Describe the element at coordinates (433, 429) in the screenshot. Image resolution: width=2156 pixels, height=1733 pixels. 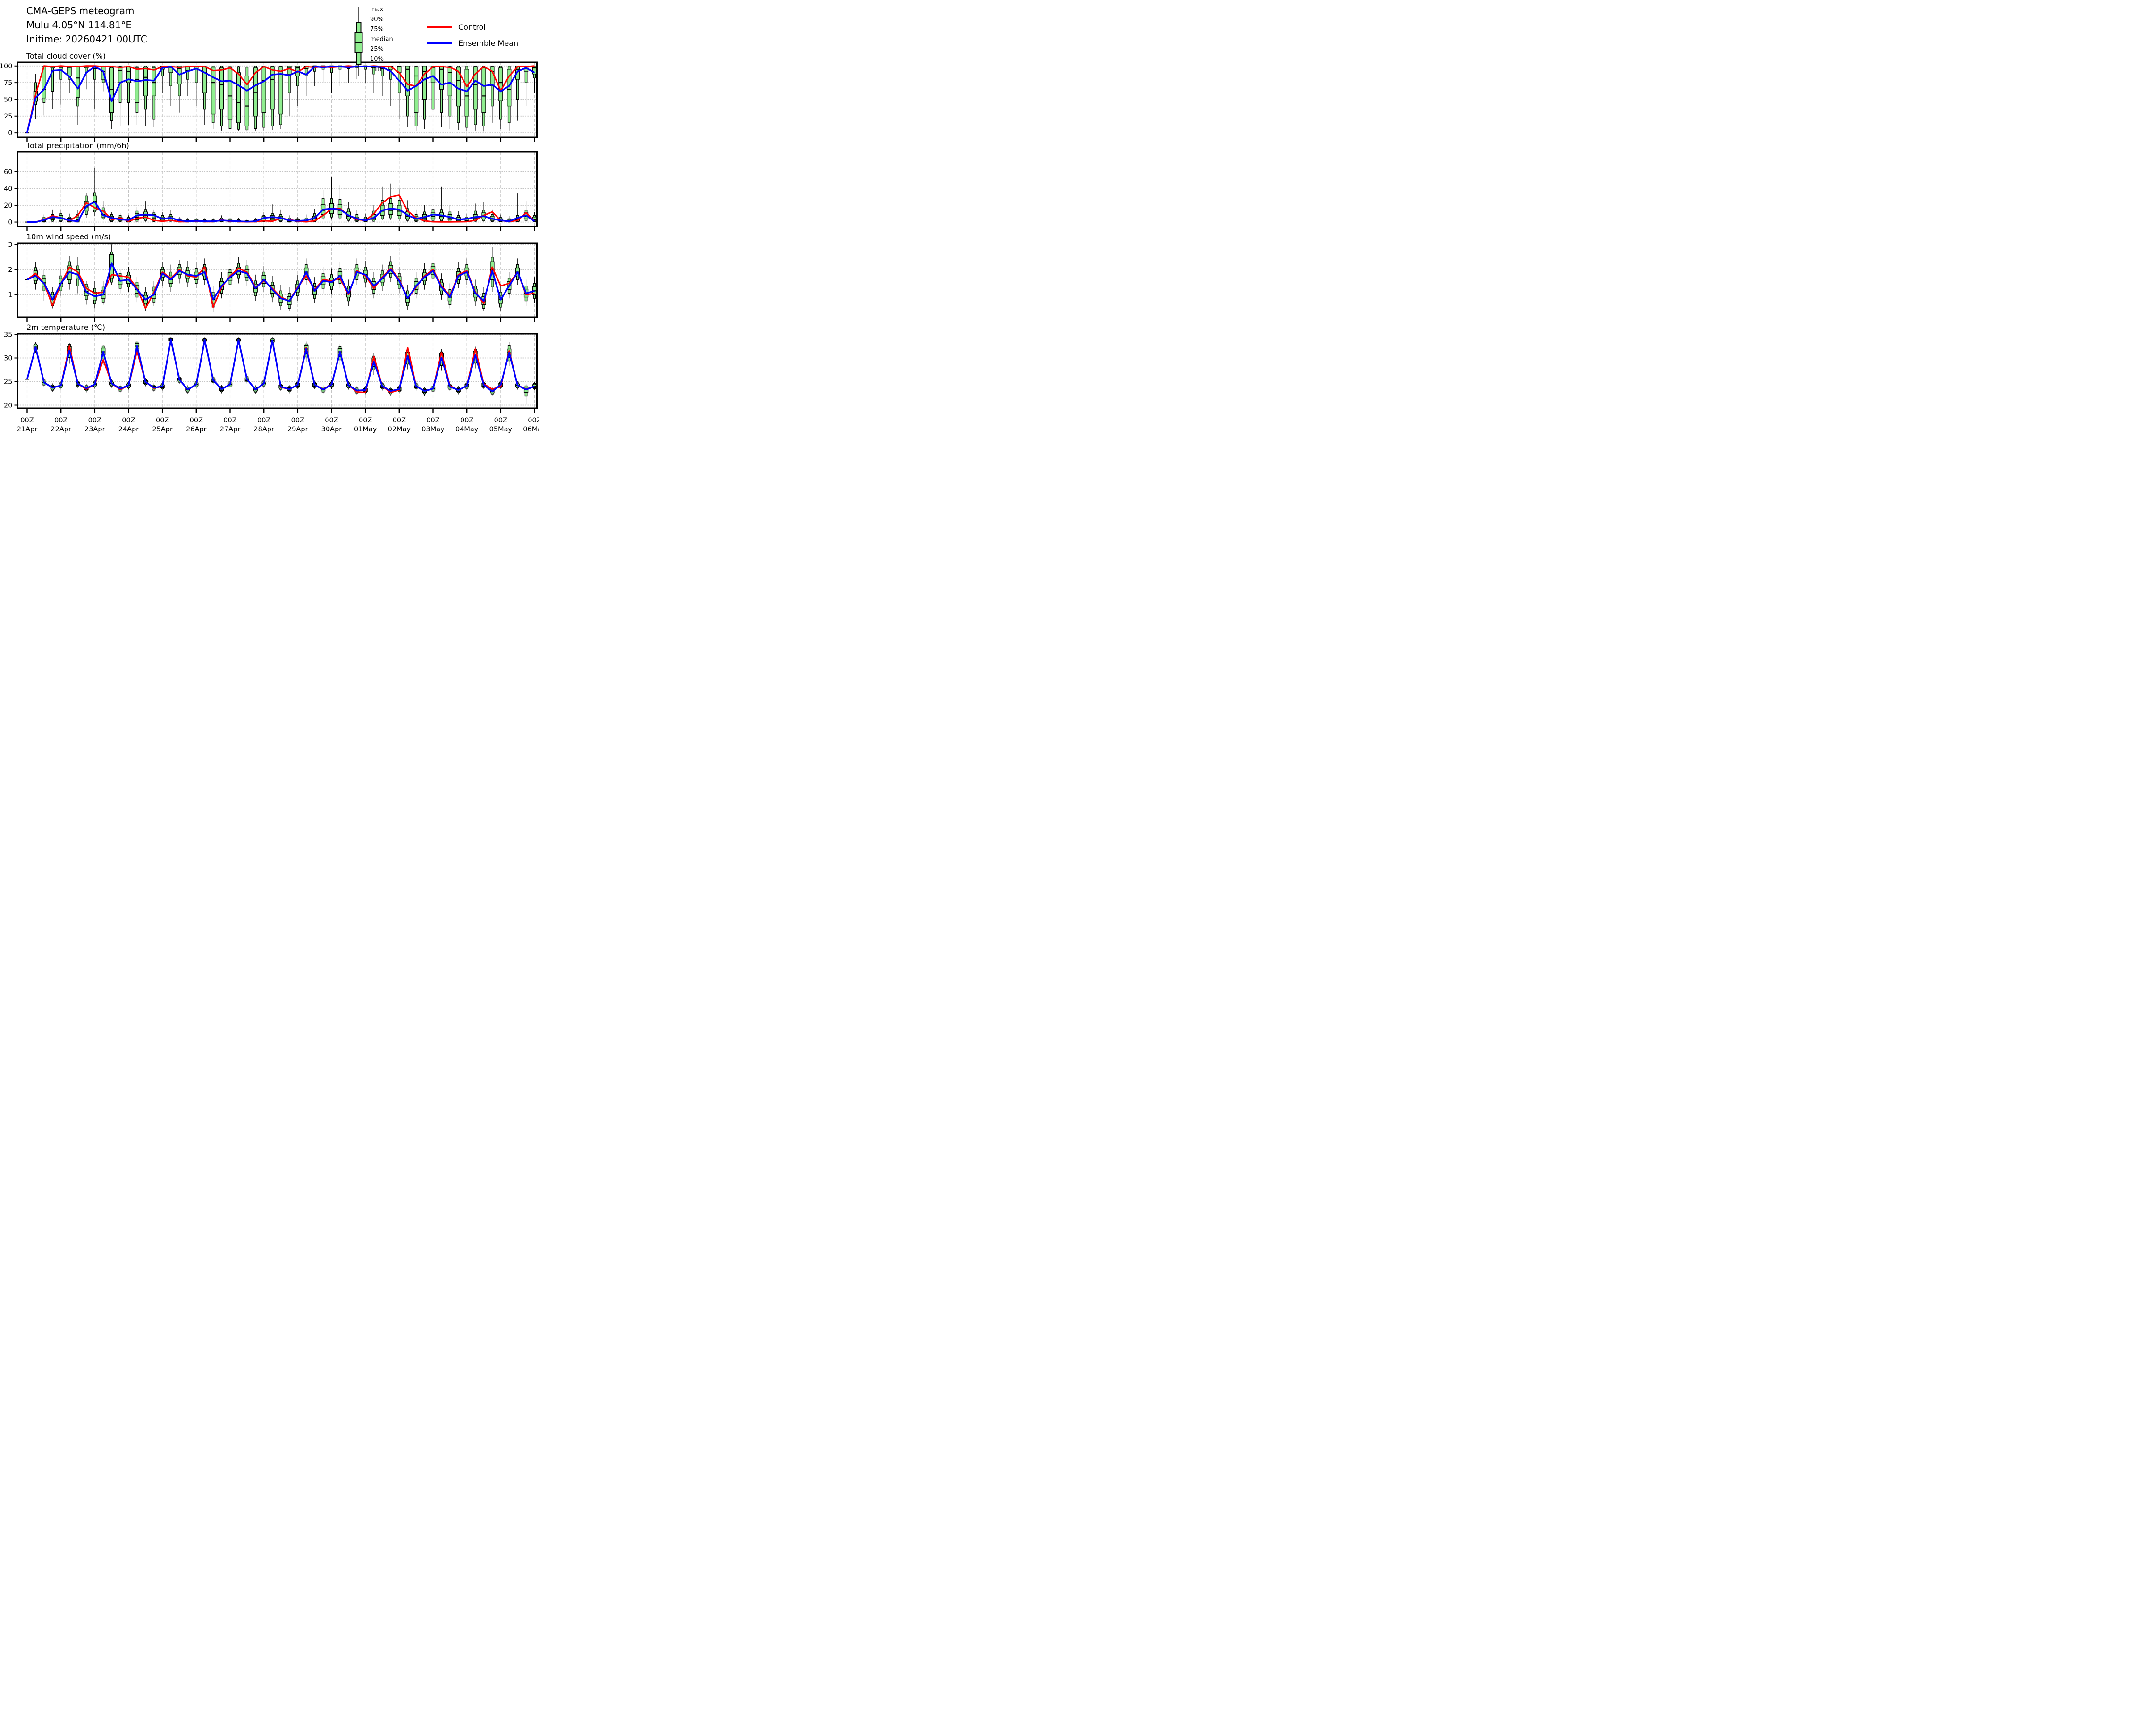
I see `svg-text: 03May` at that location.